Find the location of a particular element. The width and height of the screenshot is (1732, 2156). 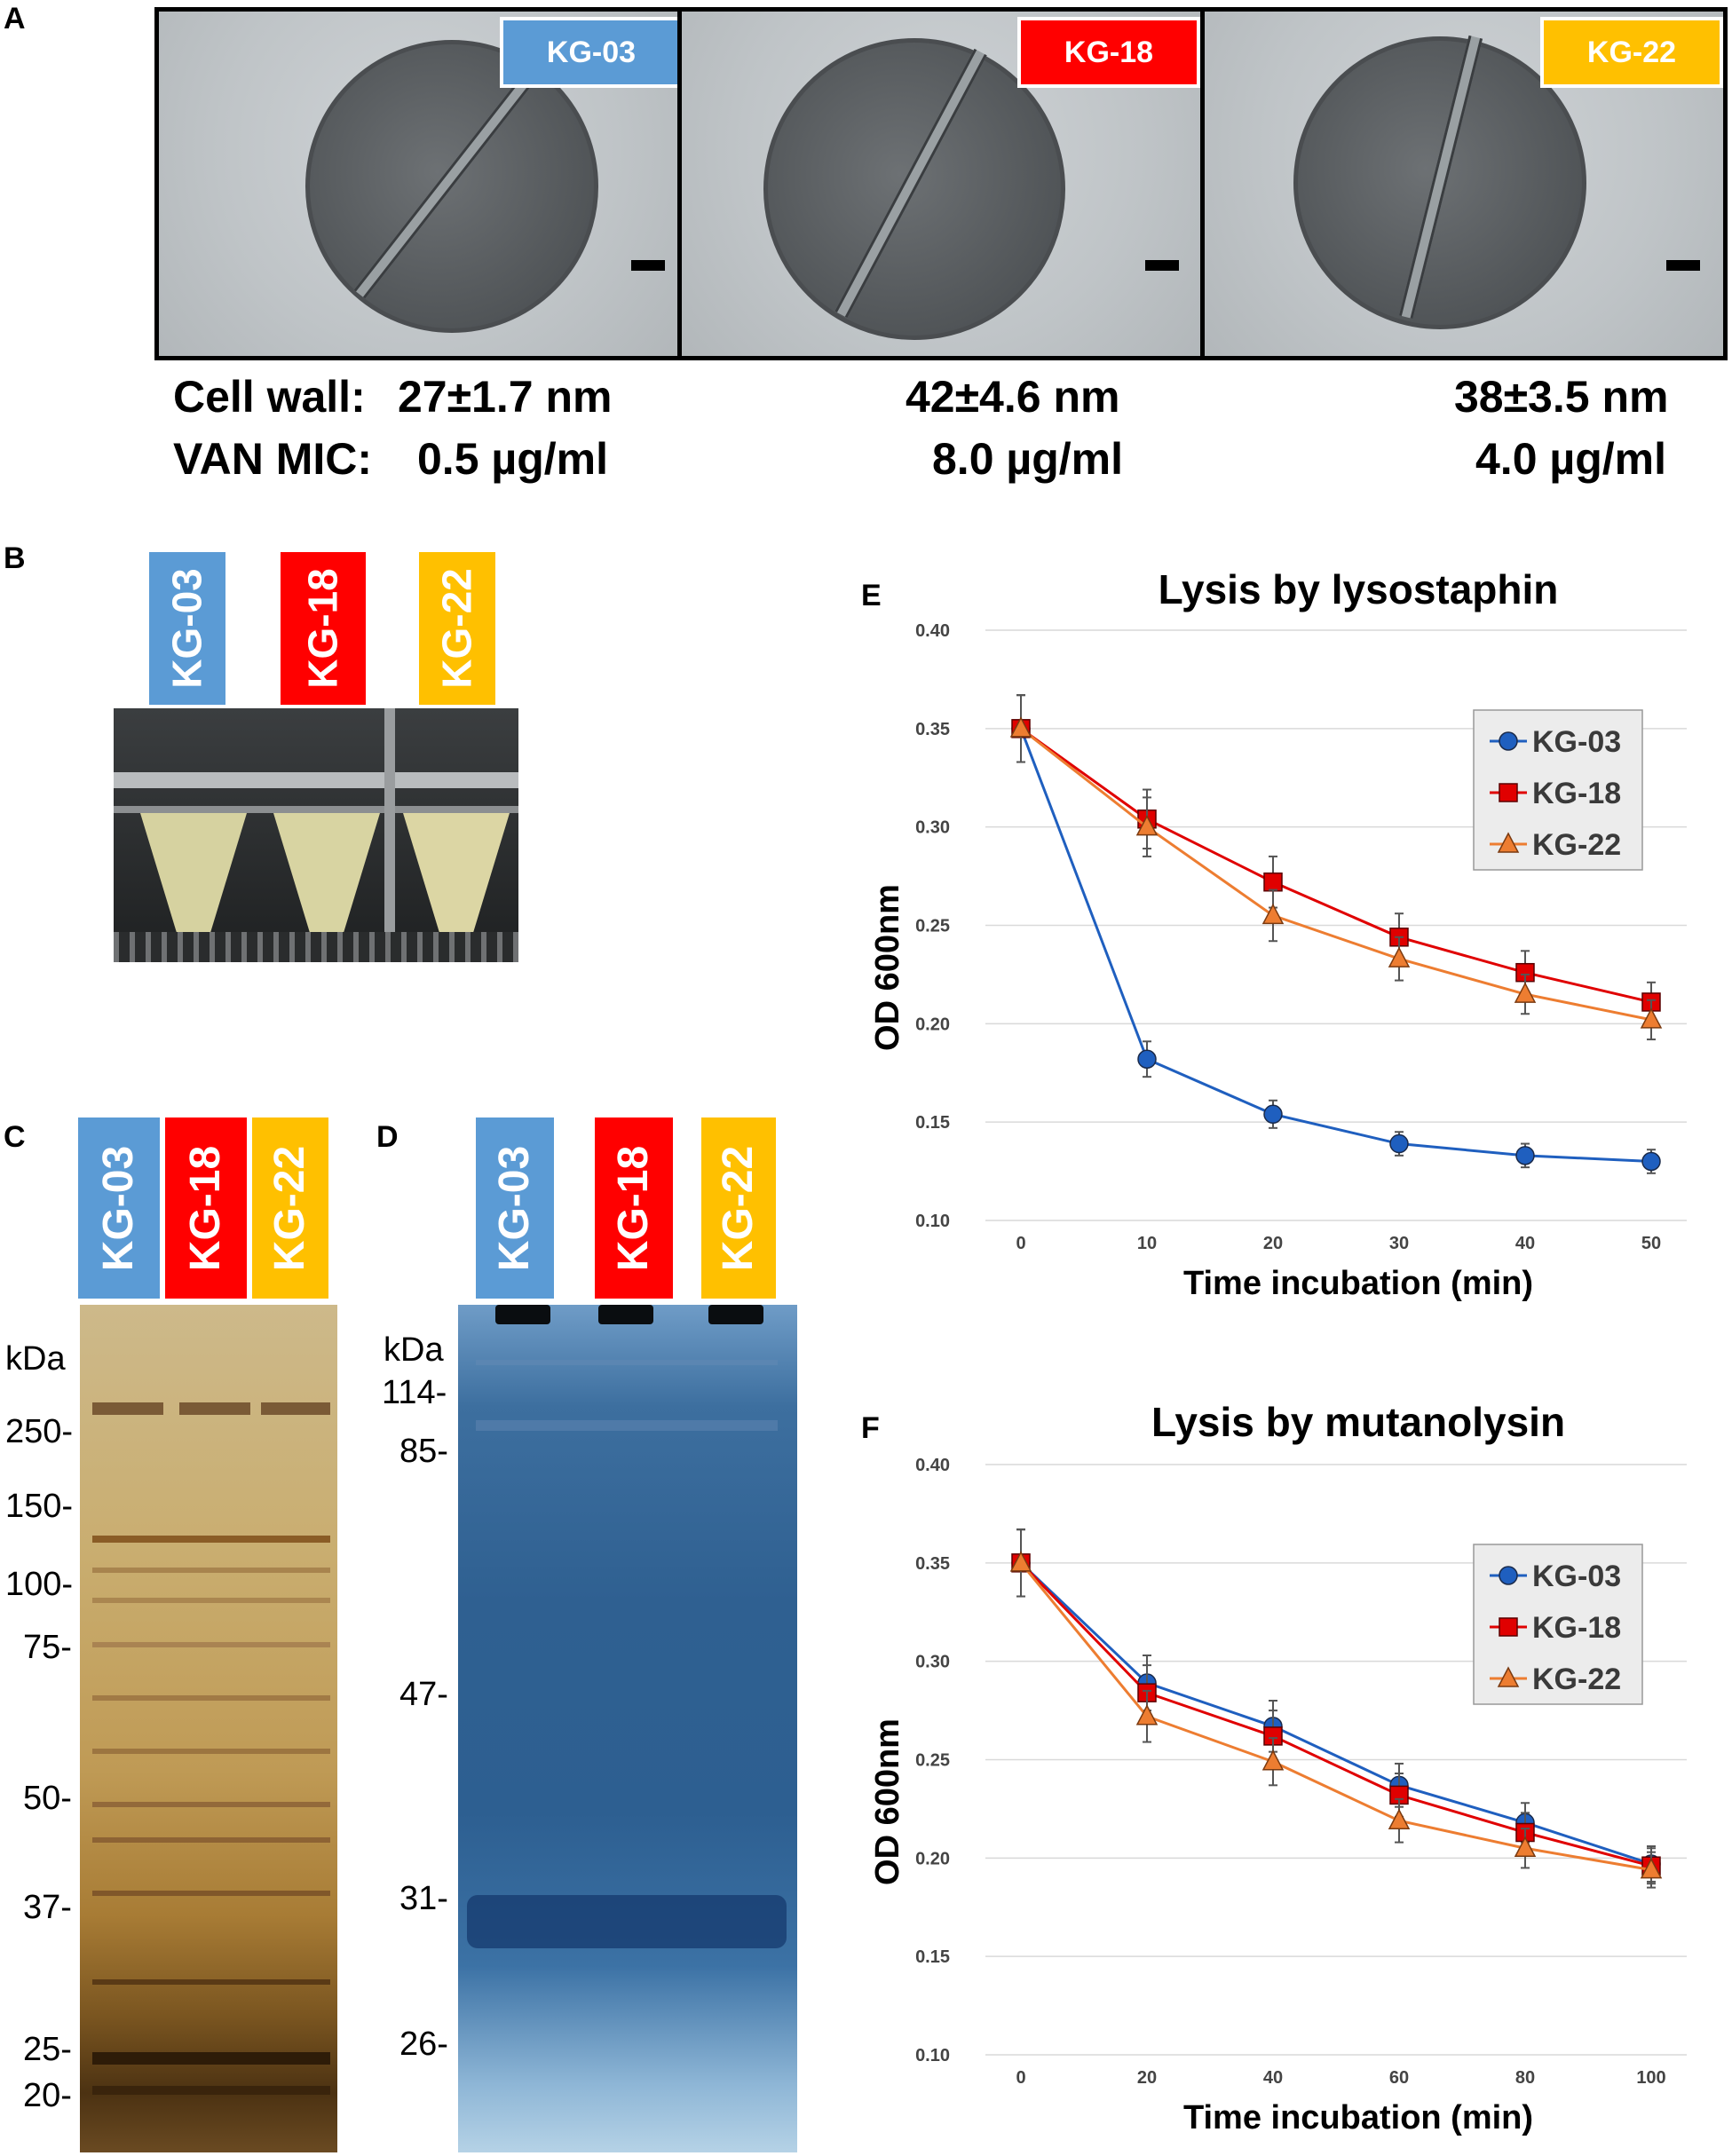

kda-unit-c: kDa is located at coordinates (35, 1359).